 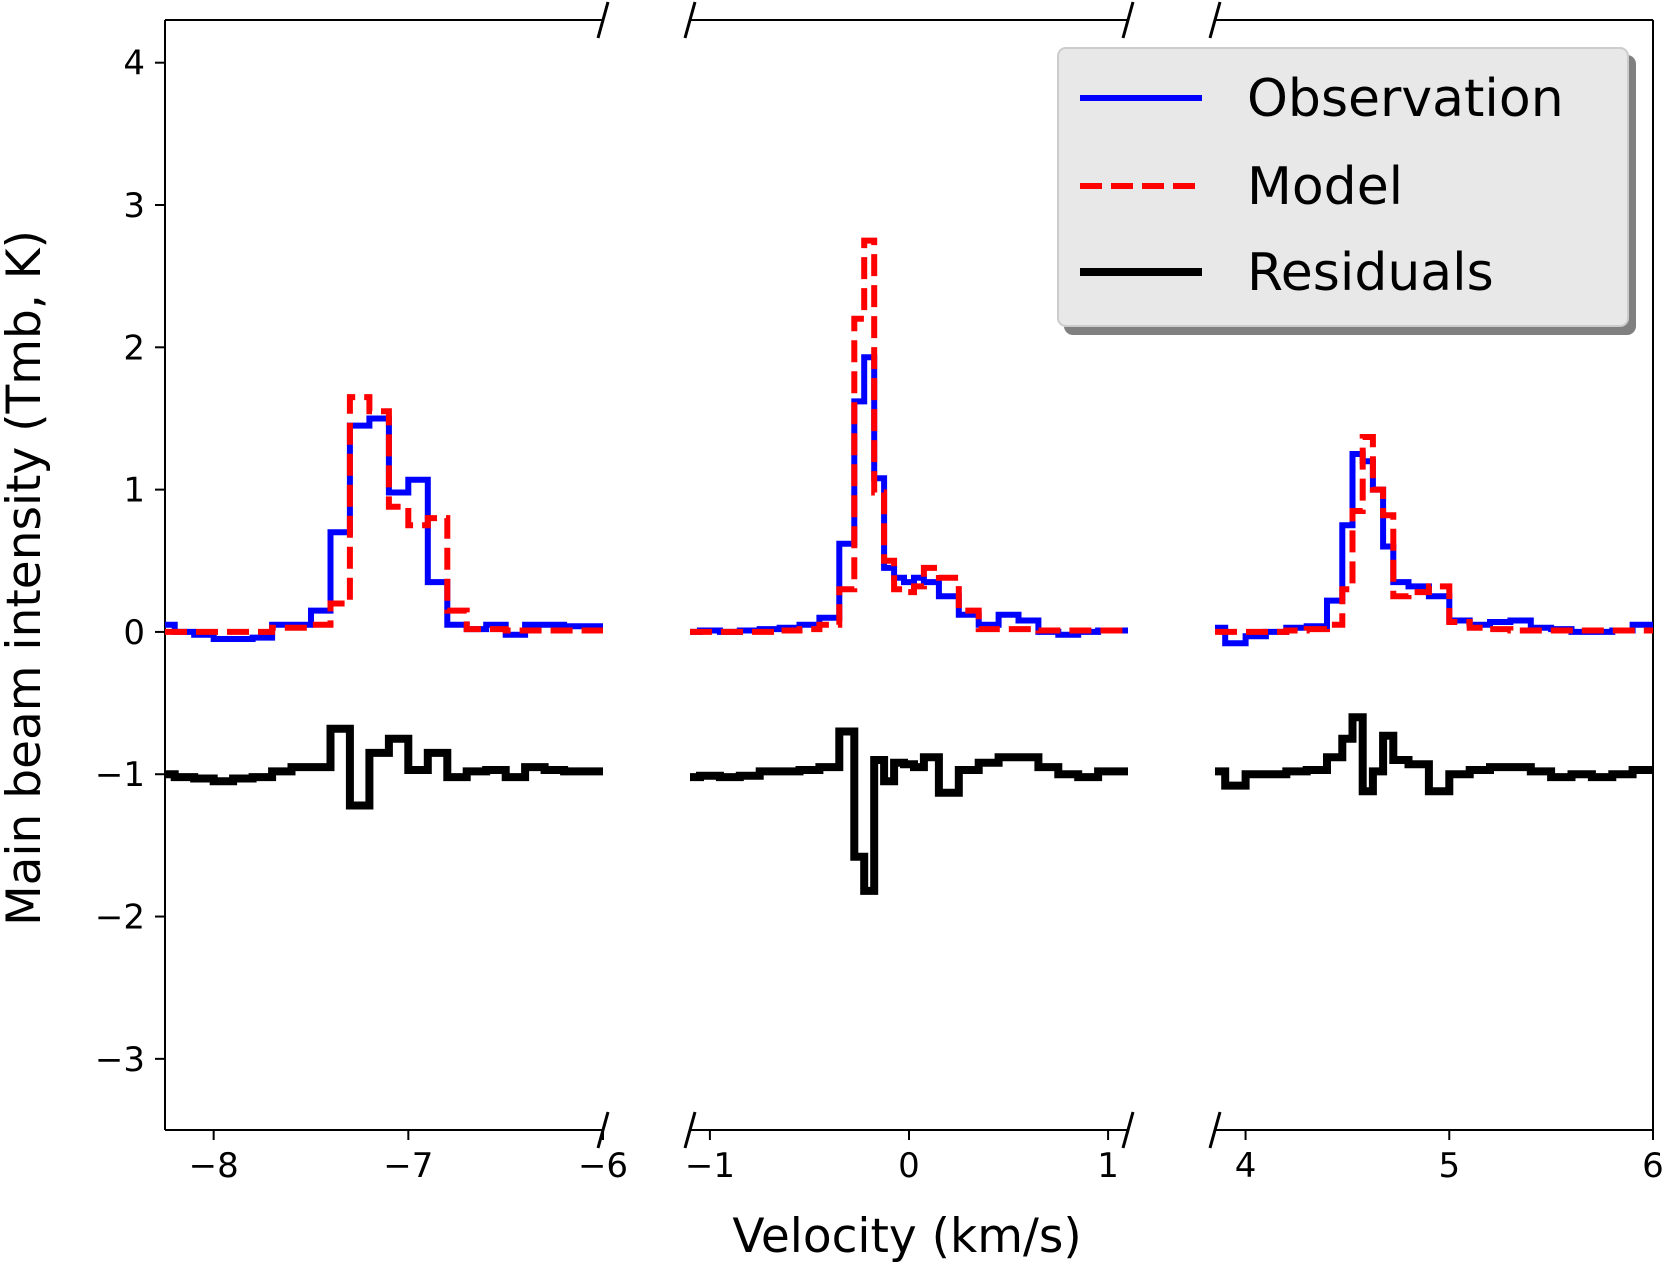 I want to click on y-tick-label: 0, so click(x=134, y=633).